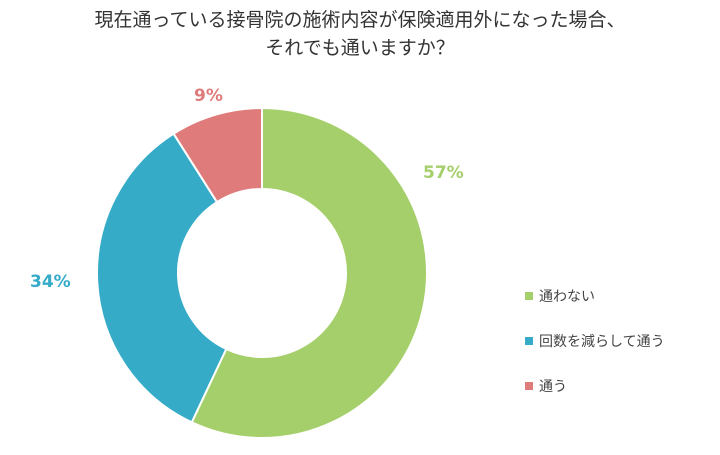 The height and width of the screenshot is (455, 720). I want to click on chart-legend: 通わない 回数を減らして通う 通う, so click(595, 352).